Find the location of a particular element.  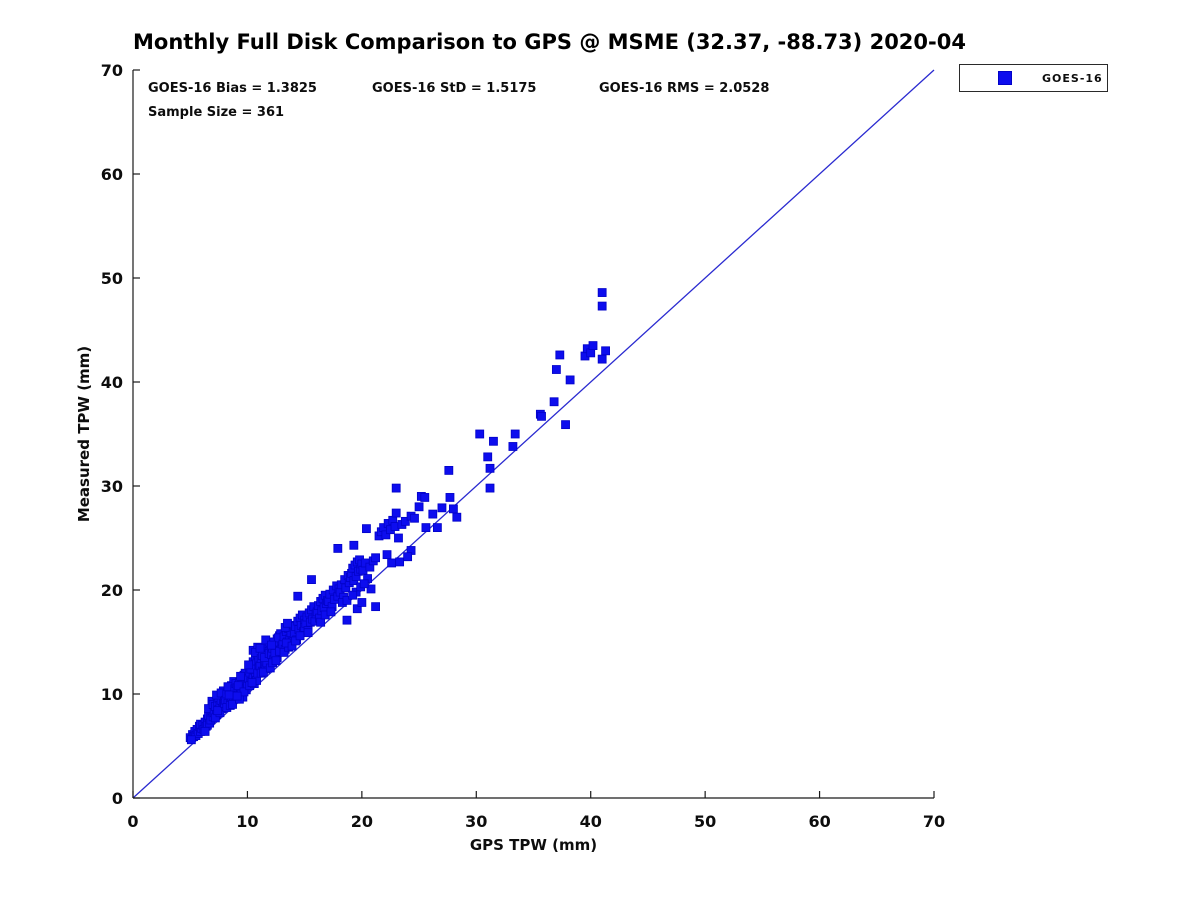

y-tick-label: 0 is located at coordinates (117, 798).